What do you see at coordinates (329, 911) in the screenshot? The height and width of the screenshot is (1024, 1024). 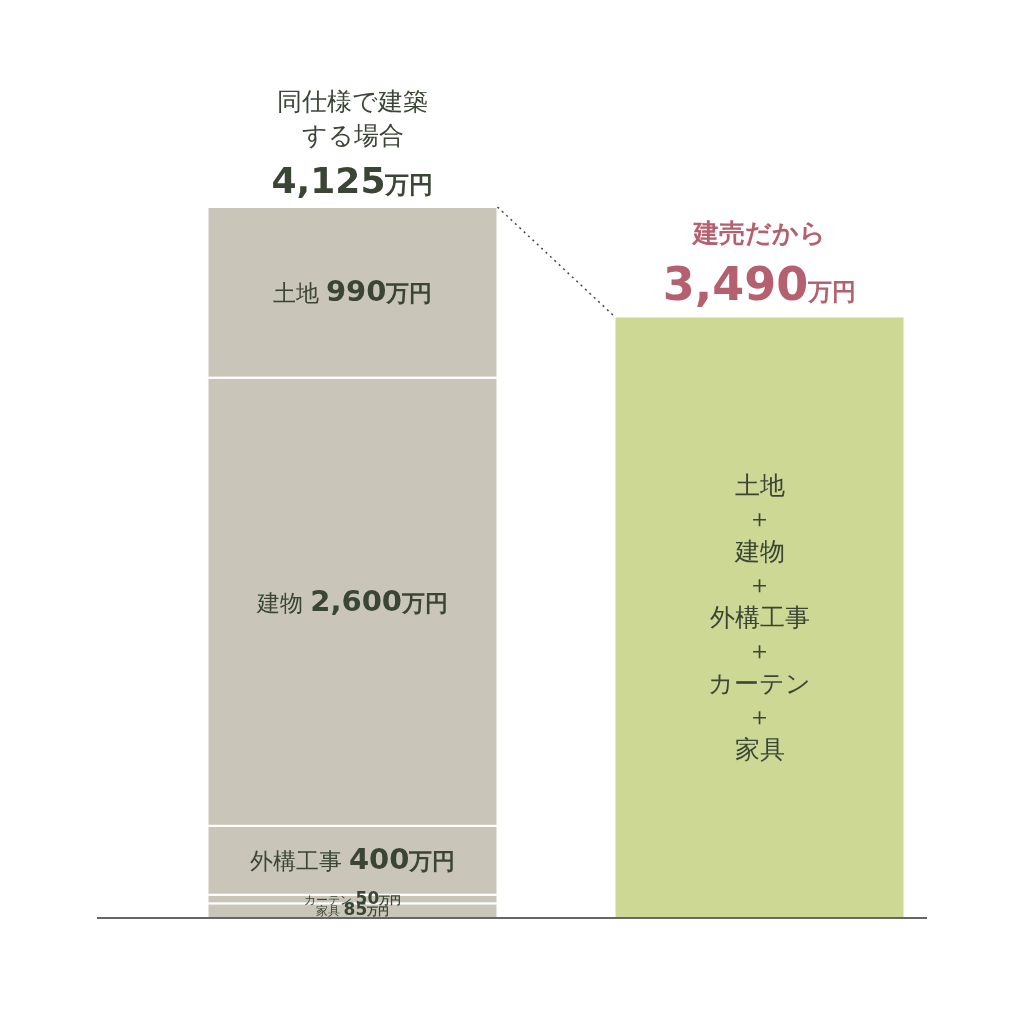 I see `series-label: 家具` at bounding box center [329, 911].